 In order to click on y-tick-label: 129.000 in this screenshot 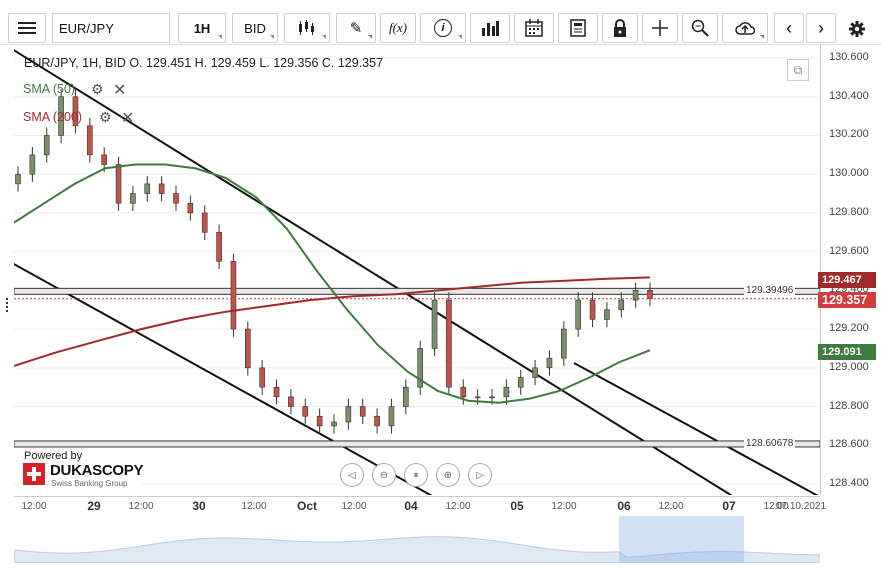, I will do `click(849, 366)`.